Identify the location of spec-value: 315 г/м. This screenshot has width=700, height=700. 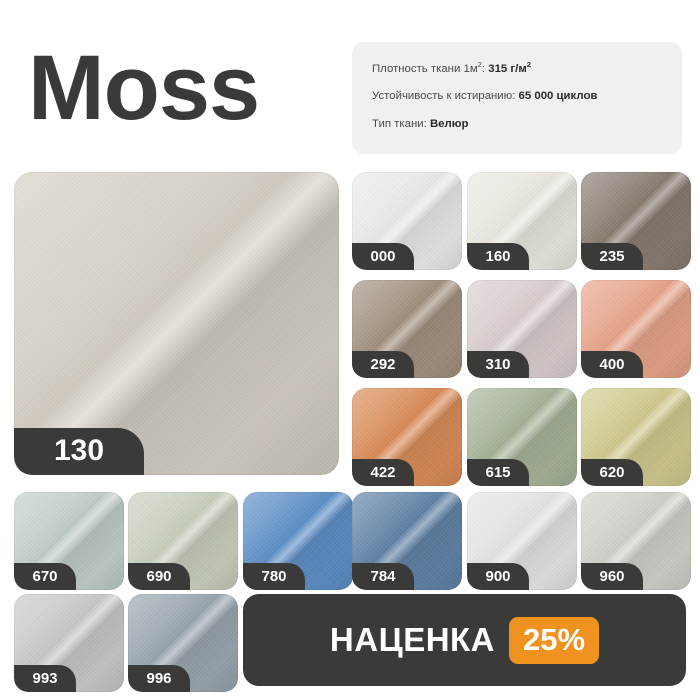
(507, 68).